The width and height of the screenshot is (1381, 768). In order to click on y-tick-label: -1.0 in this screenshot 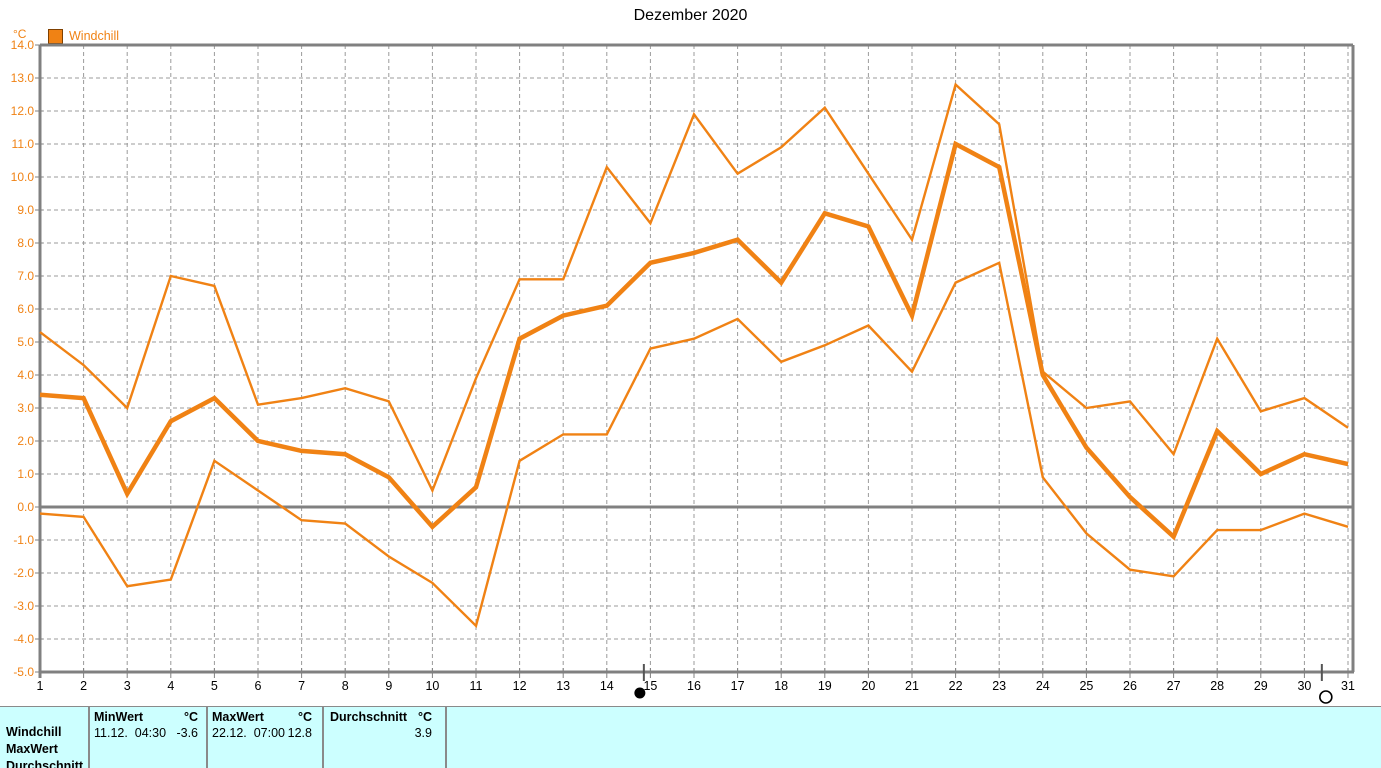, I will do `click(23, 540)`.